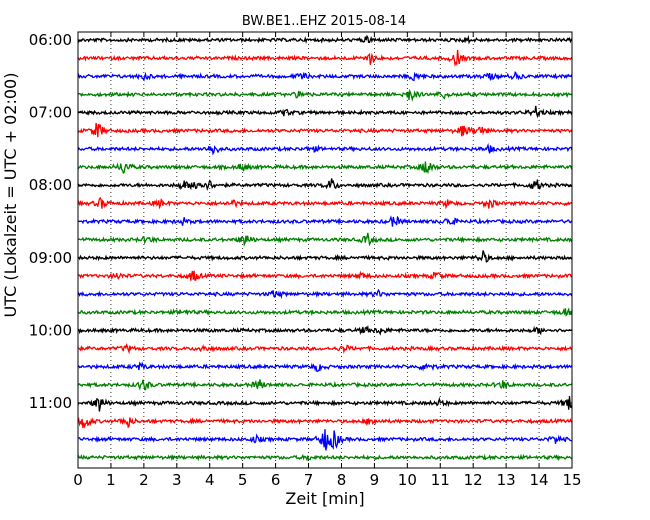 This screenshot has width=650, height=520. Describe the element at coordinates (50, 330) in the screenshot. I see `y-tick-label: 10:00` at that location.